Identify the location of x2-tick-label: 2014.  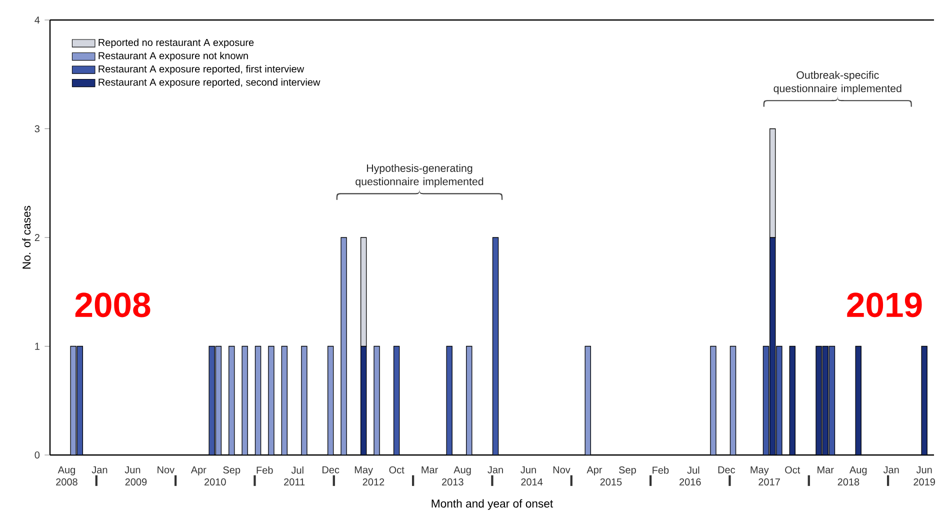
(532, 482).